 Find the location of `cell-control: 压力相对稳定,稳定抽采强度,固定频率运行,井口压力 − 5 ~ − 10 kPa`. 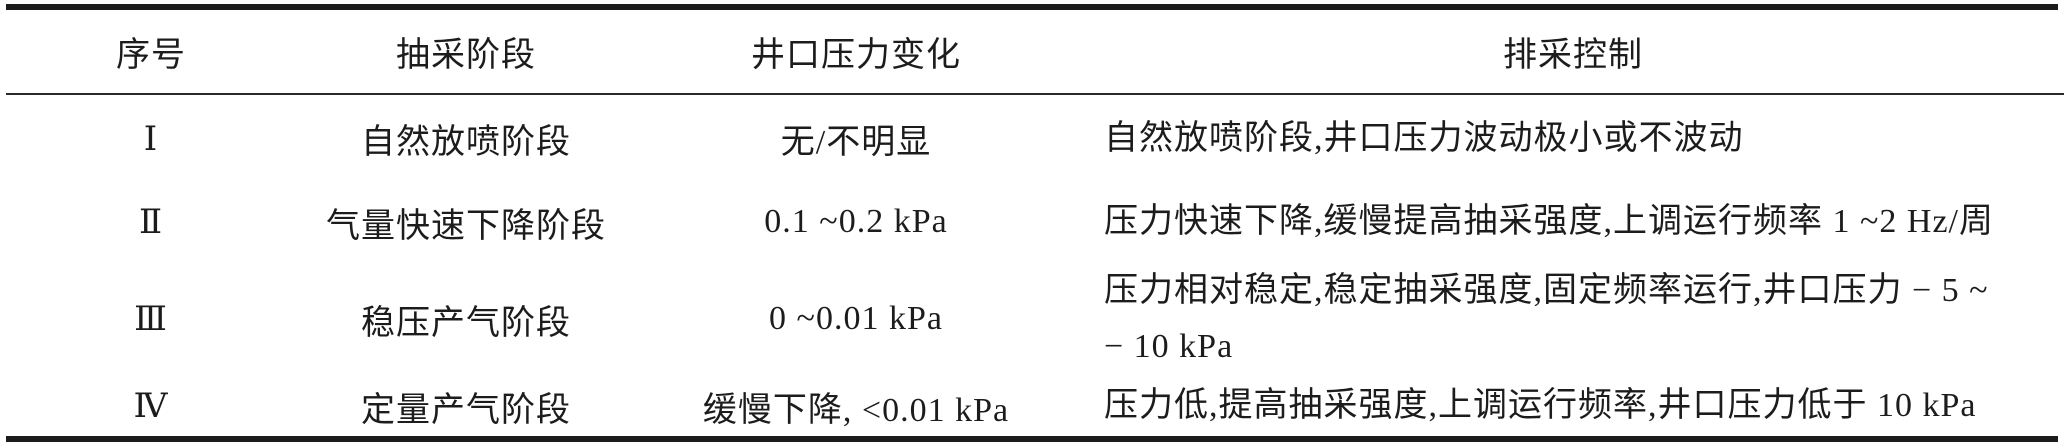

cell-control: 压力相对稳定,稳定抽采强度,固定频率运行,井口压力 − 5 ~ − 10 kPa is located at coordinates (1570, 319).